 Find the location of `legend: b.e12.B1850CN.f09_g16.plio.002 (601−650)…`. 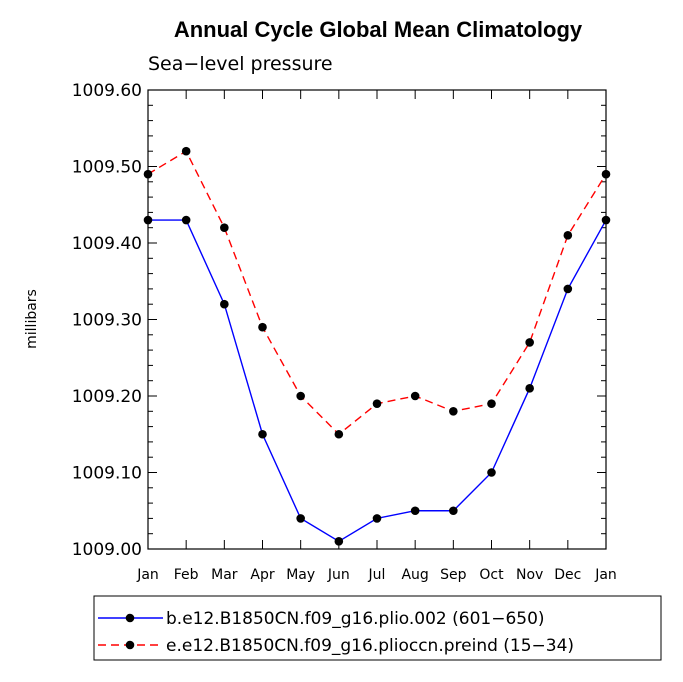

legend: b.e12.B1850CN.f09_g16.plio.002 (601−650)… is located at coordinates (377, 628).